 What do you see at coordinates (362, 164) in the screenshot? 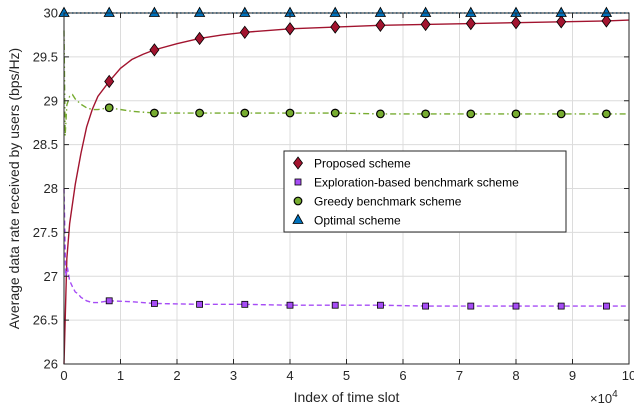
I see `legend-label-0: Proposed scheme` at bounding box center [362, 164].